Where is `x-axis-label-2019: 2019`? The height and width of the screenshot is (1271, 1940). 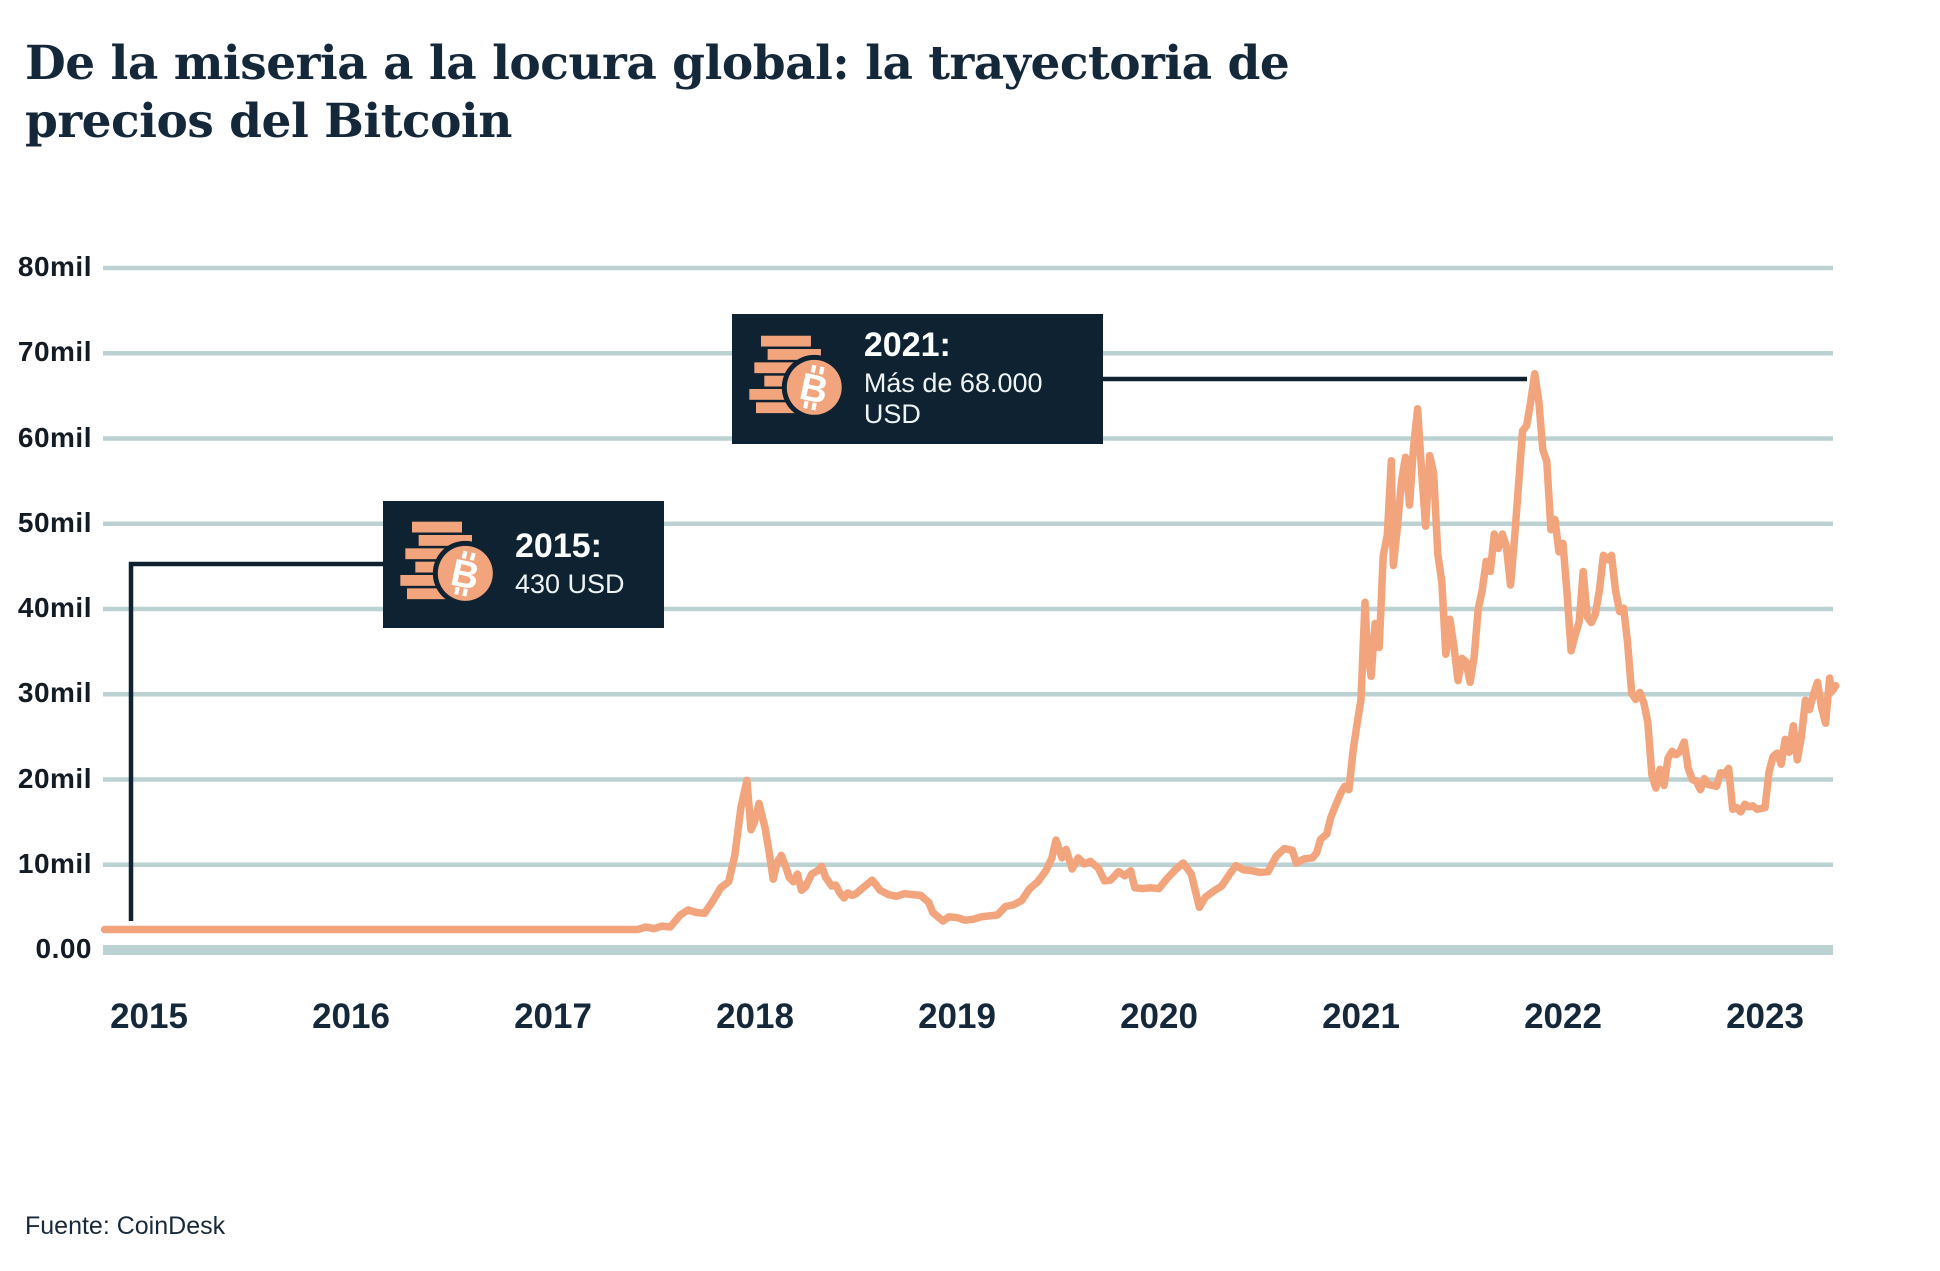
x-axis-label-2019: 2019 is located at coordinates (957, 1016).